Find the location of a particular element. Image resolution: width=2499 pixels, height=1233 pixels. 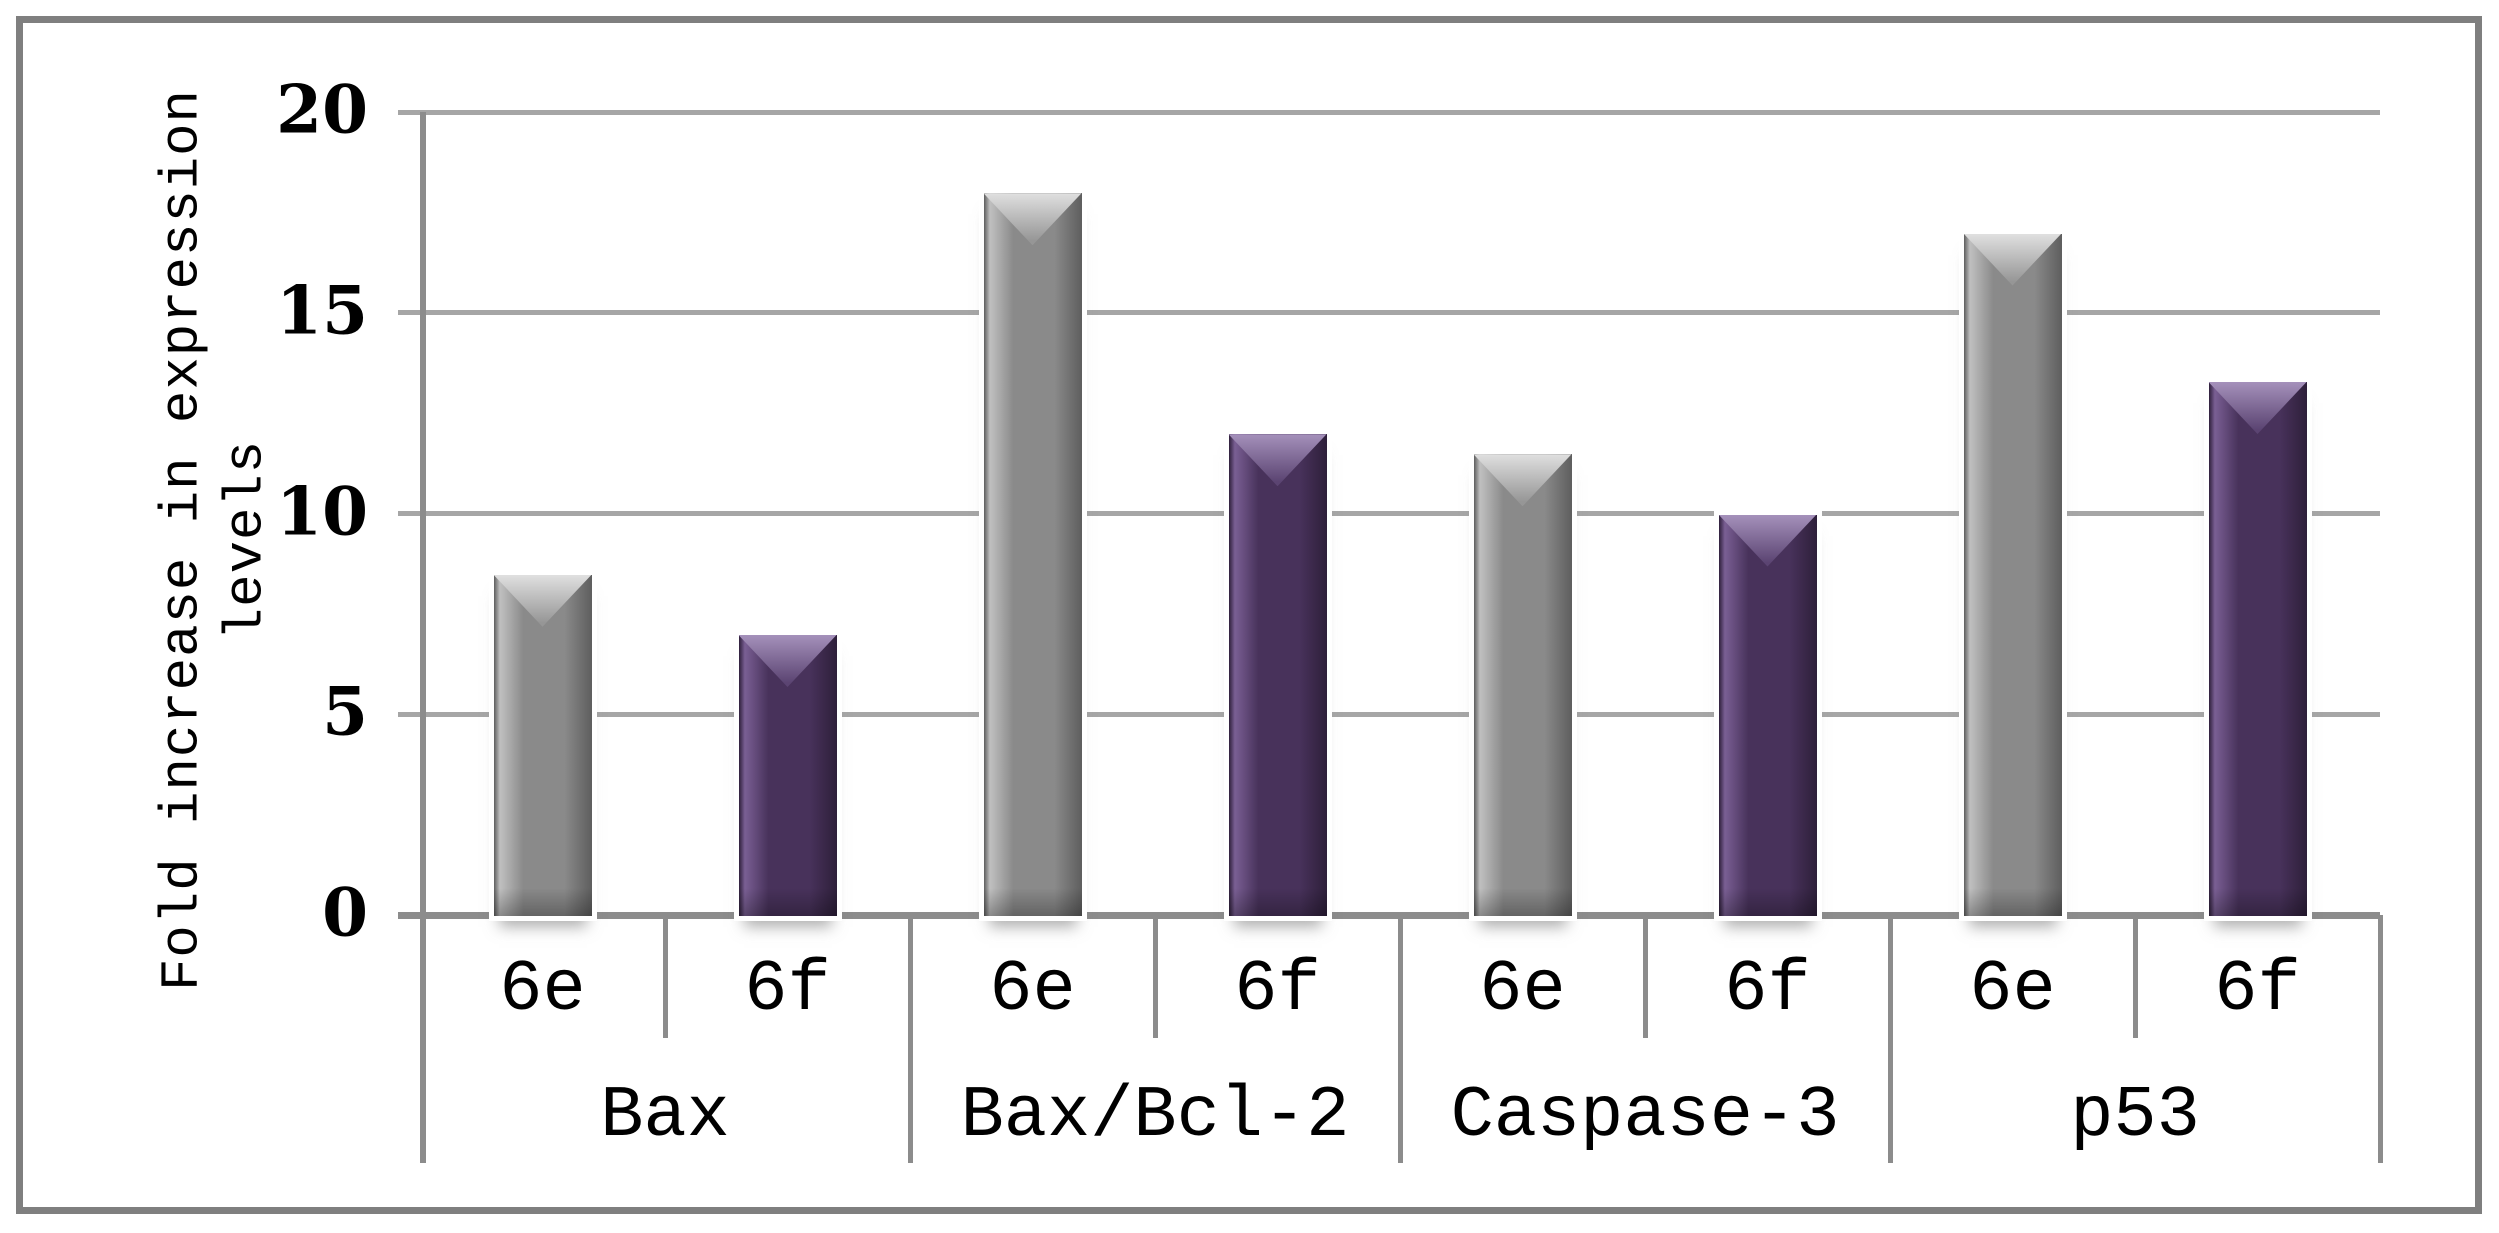

y-tick-label: 0 is located at coordinates (345, 912).